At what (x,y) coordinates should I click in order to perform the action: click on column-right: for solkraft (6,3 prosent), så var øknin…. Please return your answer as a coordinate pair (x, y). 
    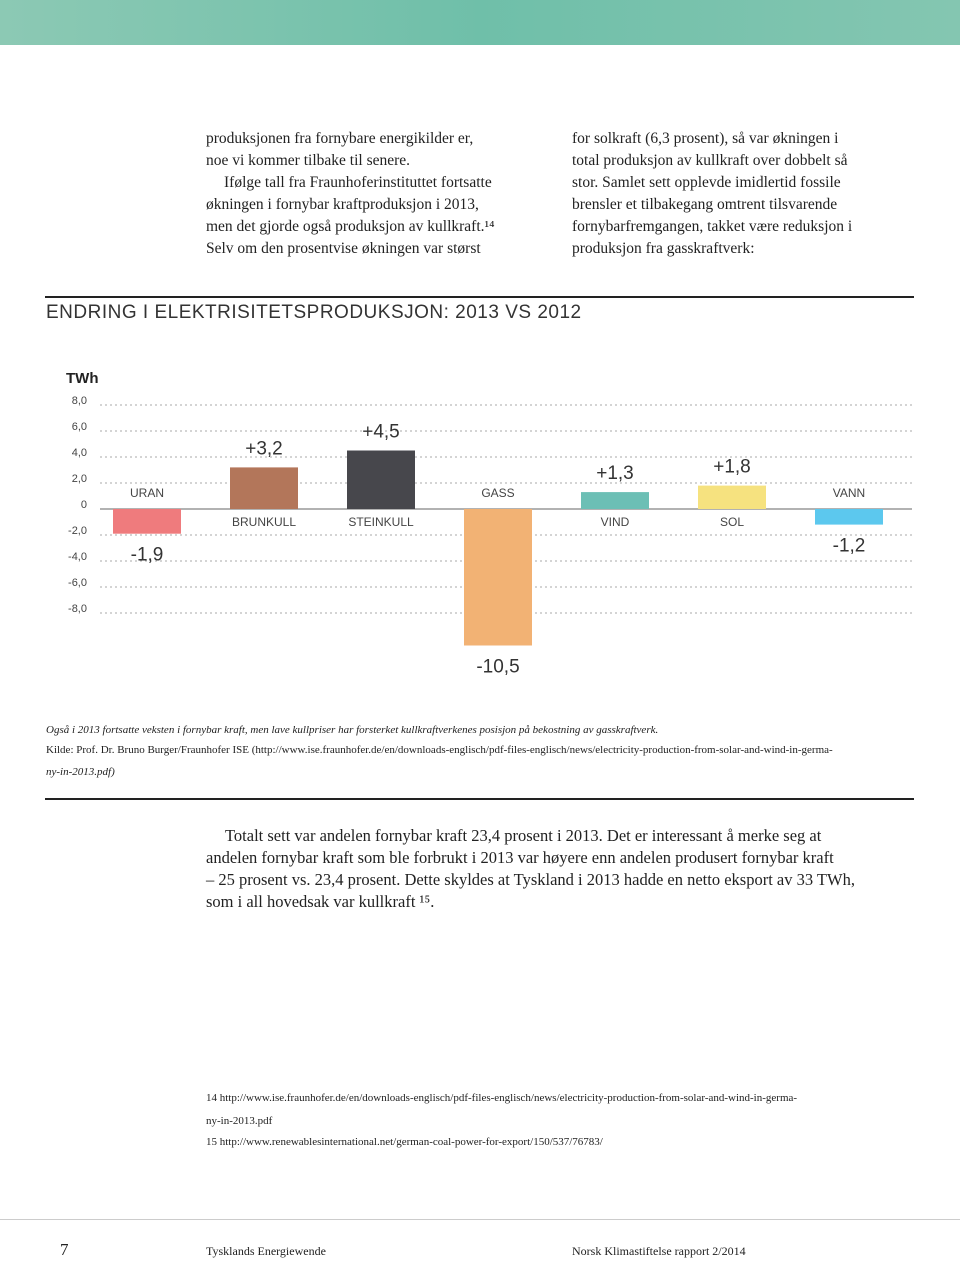
    Looking at the image, I should click on (712, 194).